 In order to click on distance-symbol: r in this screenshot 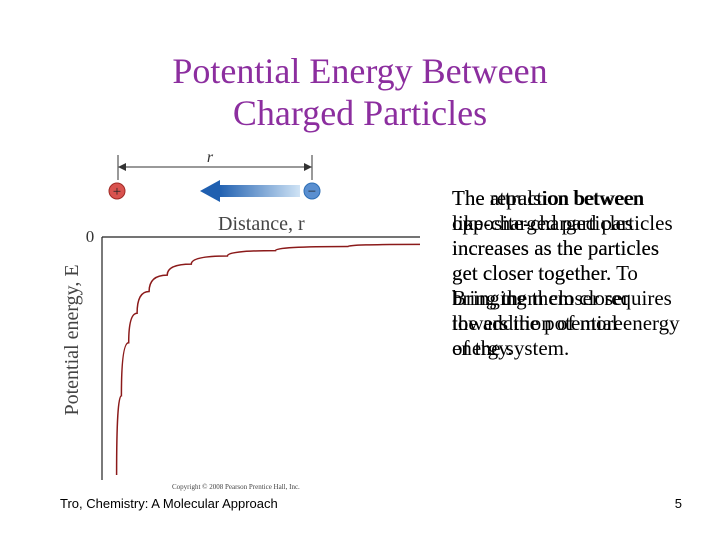, I will do `click(210, 158)`.